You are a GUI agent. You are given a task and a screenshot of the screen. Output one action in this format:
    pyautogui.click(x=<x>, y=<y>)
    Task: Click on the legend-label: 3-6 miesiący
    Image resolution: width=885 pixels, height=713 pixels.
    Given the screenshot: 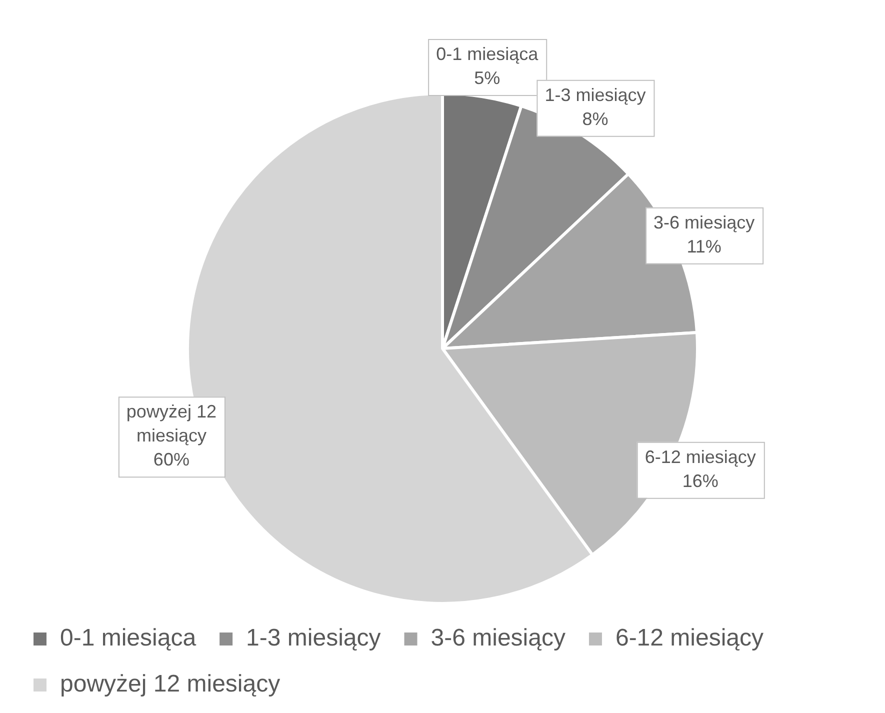 What is the action you would take?
    pyautogui.click(x=498, y=638)
    